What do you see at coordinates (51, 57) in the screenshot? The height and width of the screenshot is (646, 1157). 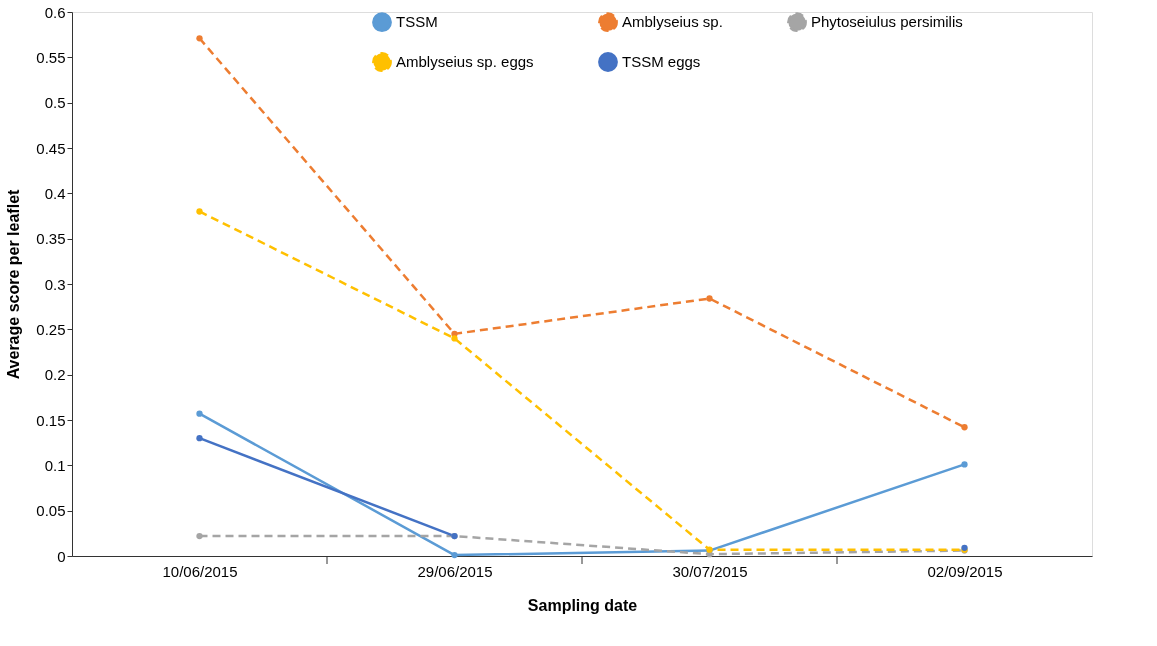 I see `y-tick-label: 0.55` at bounding box center [51, 57].